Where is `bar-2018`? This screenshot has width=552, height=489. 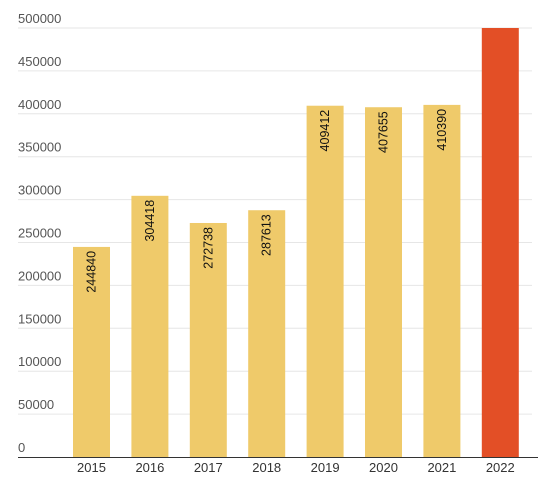
bar-2018 is located at coordinates (267, 333).